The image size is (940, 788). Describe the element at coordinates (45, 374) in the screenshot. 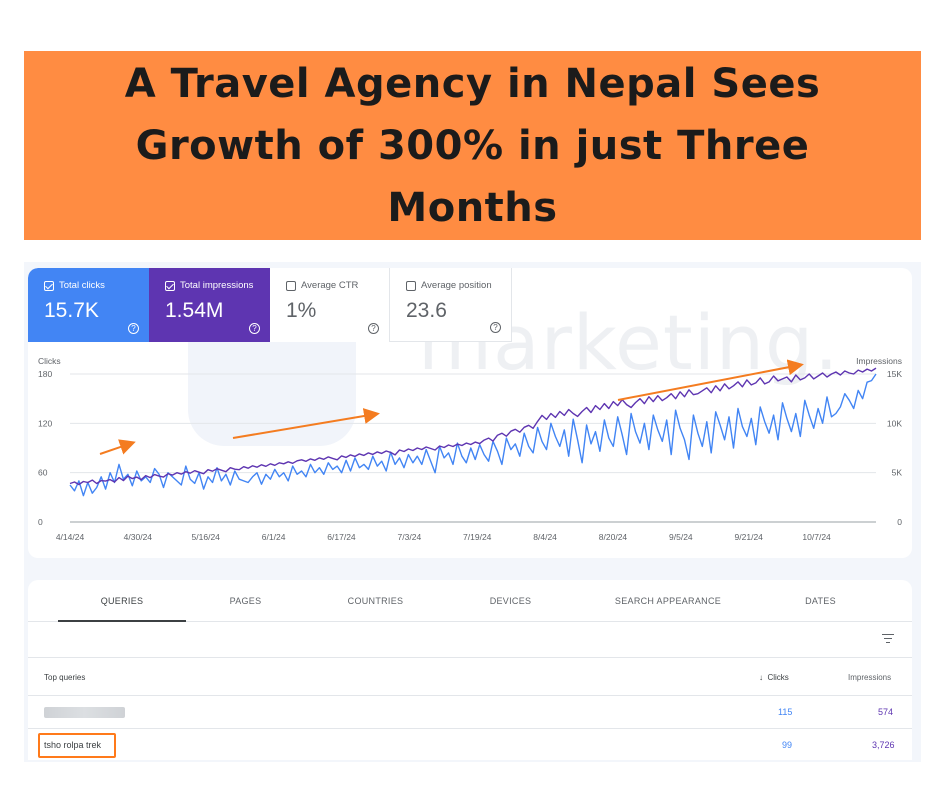

I see `y-tick-label: 180` at that location.